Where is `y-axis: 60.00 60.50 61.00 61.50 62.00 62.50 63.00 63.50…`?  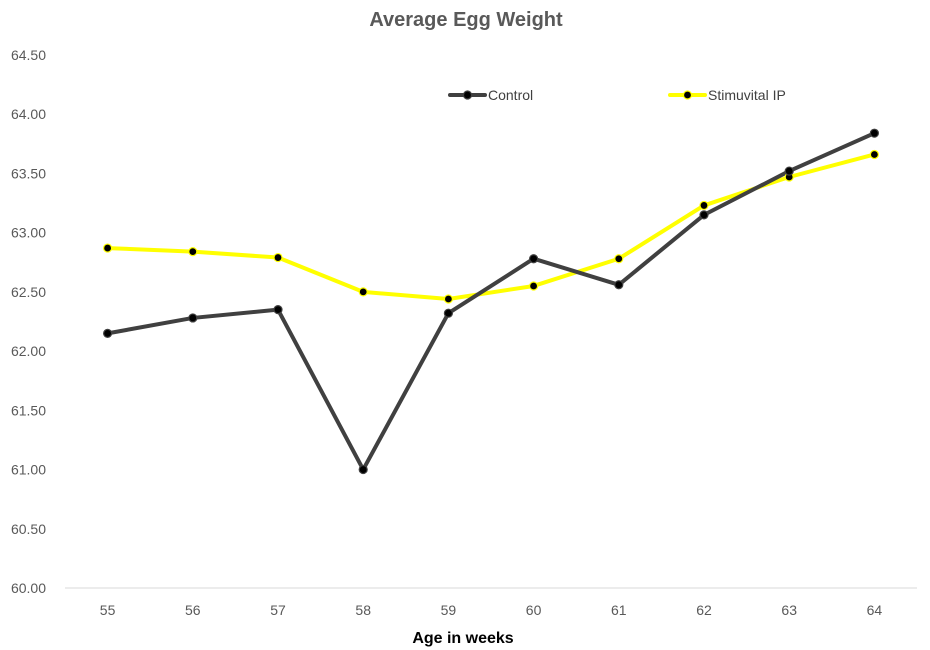
y-axis: 60.00 60.50 61.00 61.50 62.00 62.50 63.00 63.50… is located at coordinates (28, 321).